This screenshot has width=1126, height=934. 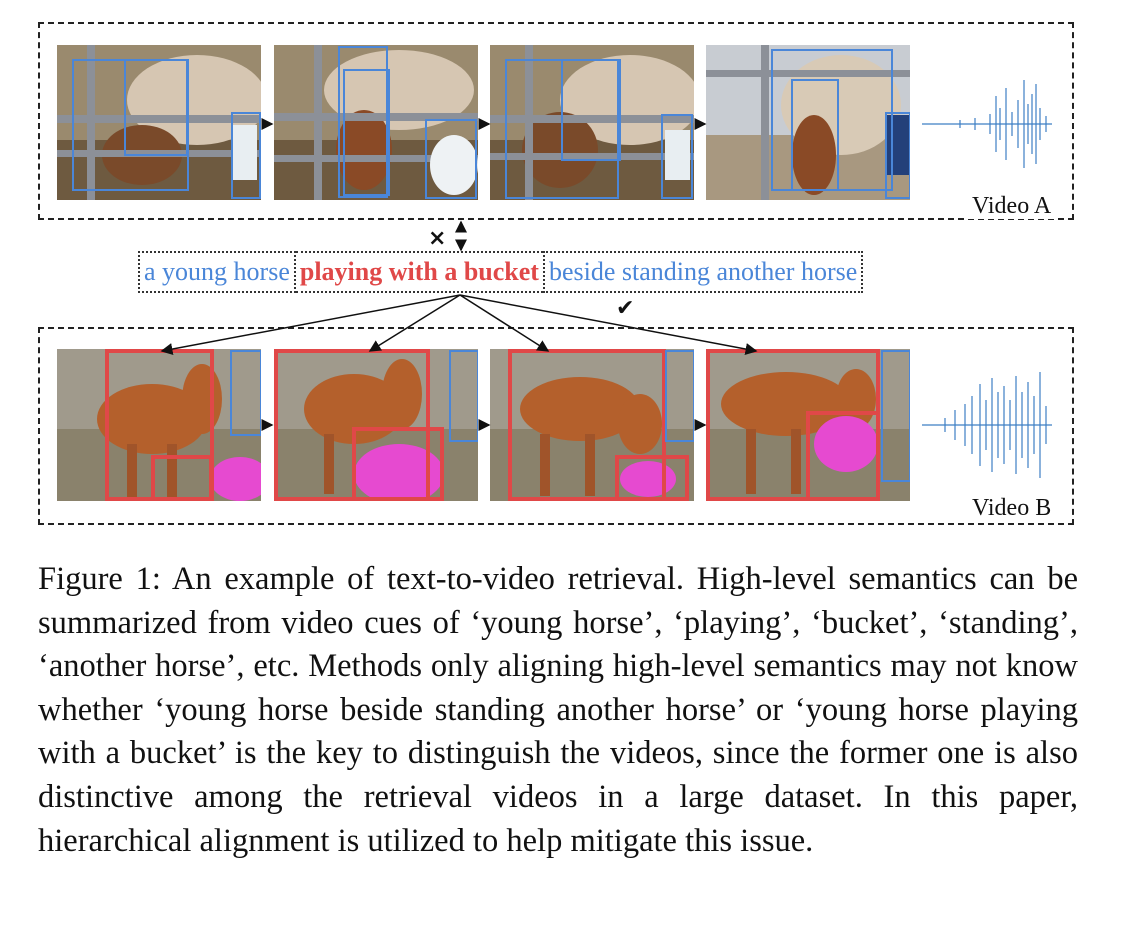 What do you see at coordinates (419, 272) in the screenshot?
I see `query-part-playing-with-bucket: playing with a bucket` at bounding box center [419, 272].